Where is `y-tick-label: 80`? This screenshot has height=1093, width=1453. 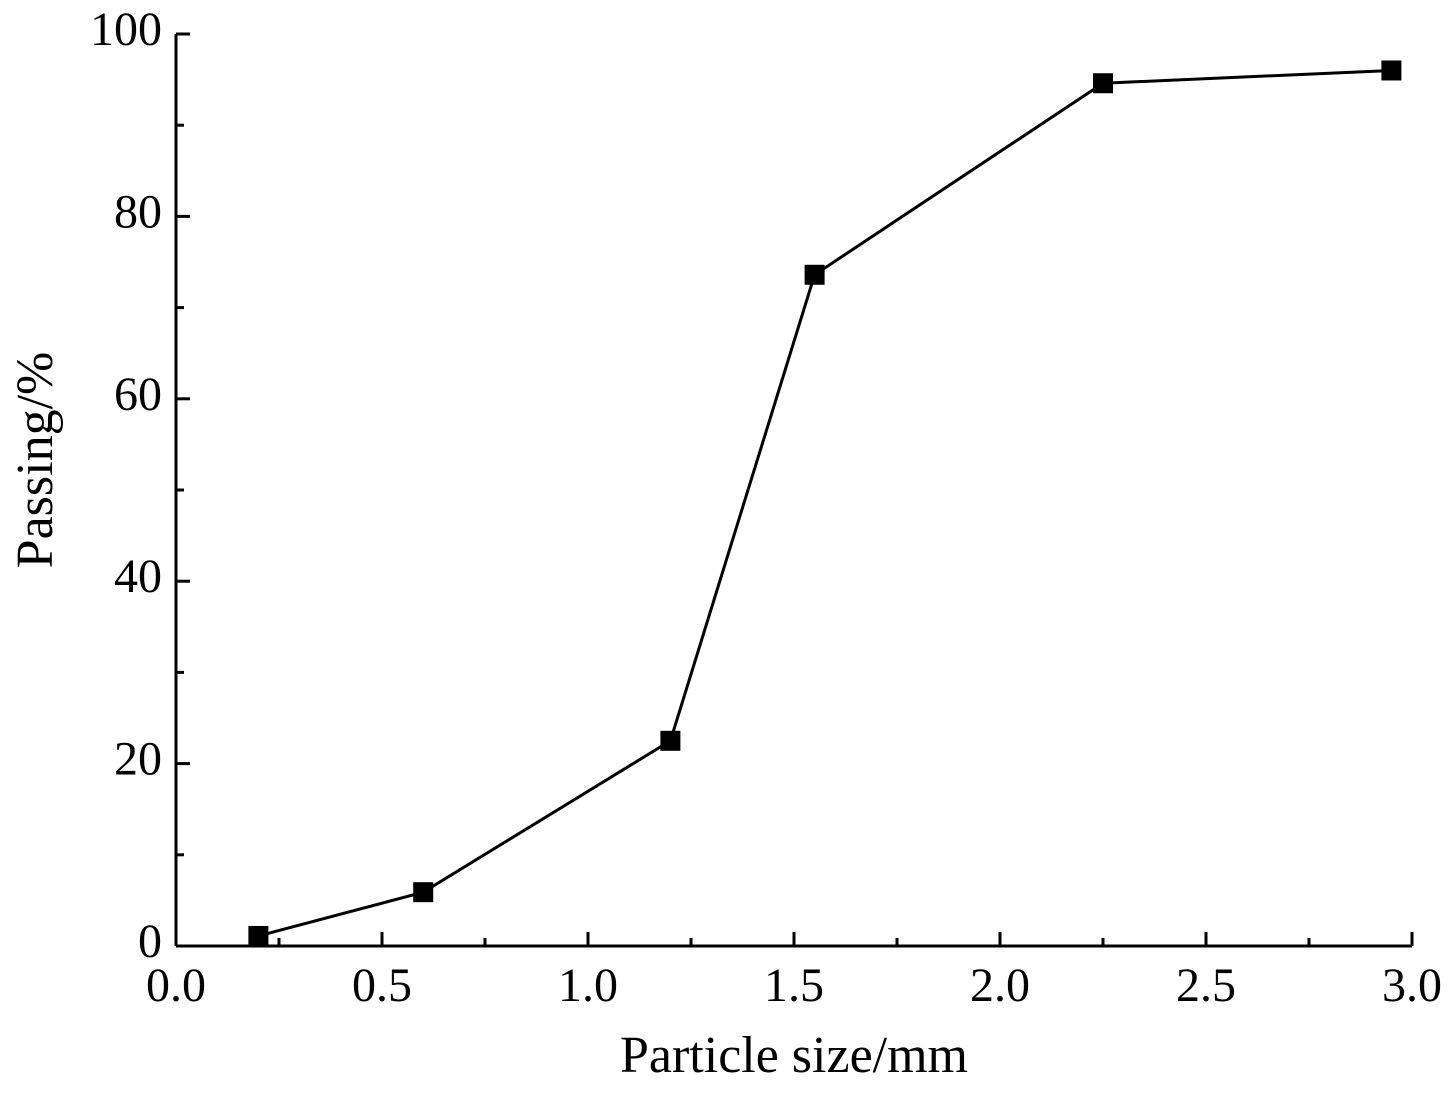 y-tick-label: 80 is located at coordinates (138, 211).